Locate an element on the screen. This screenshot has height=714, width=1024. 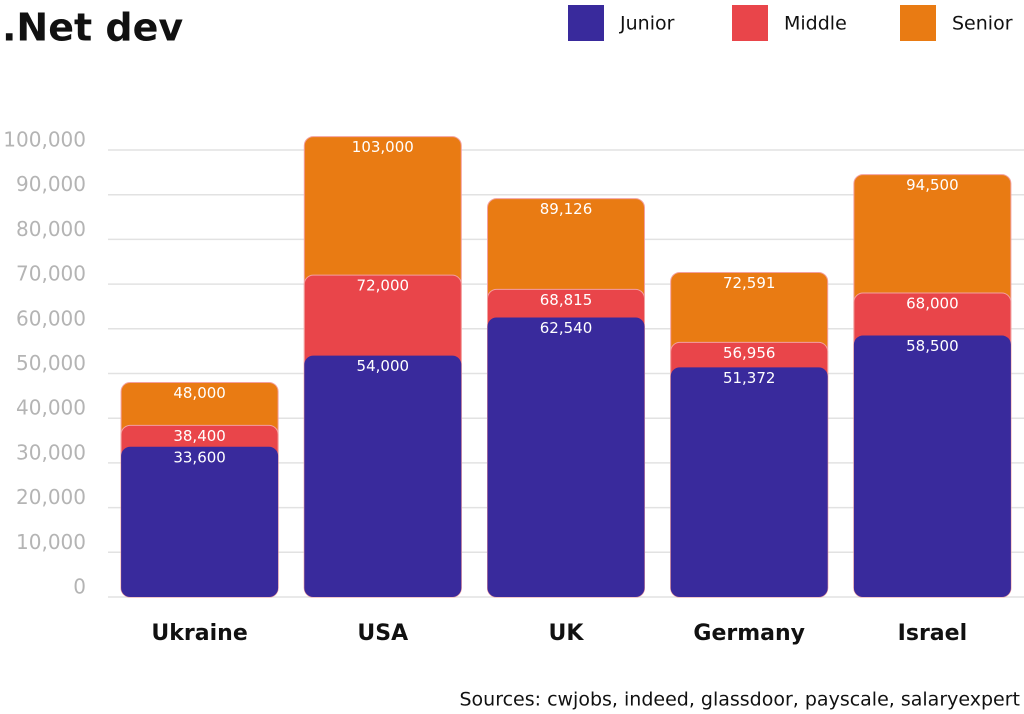
y-tick-label: 70,000 is located at coordinates (51, 274).